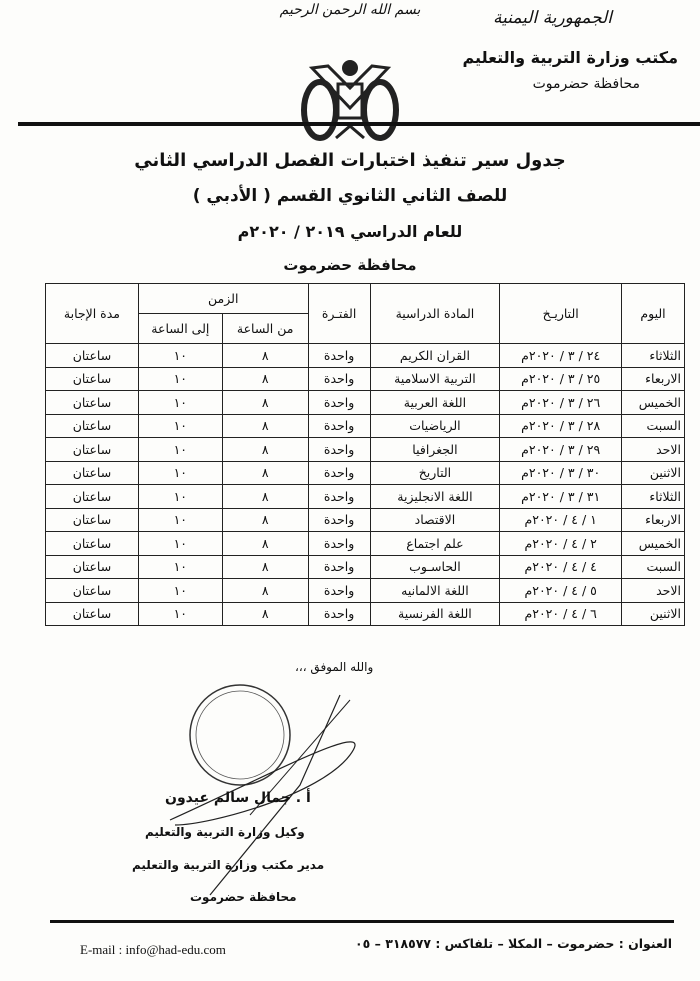  Describe the element at coordinates (552, 18) in the screenshot. I see `republic-name: الجمهورية اليمنية` at that location.